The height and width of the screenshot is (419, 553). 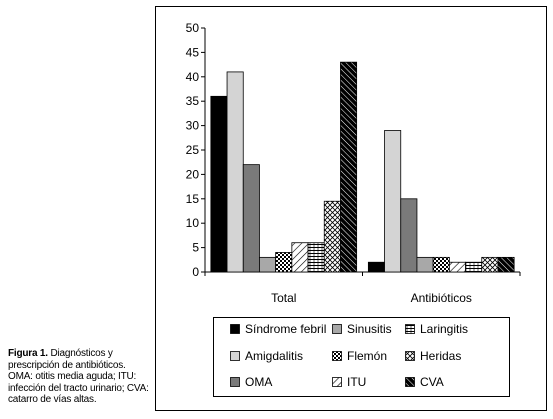 I want to click on y-tick-label: 0, so click(x=195, y=272).